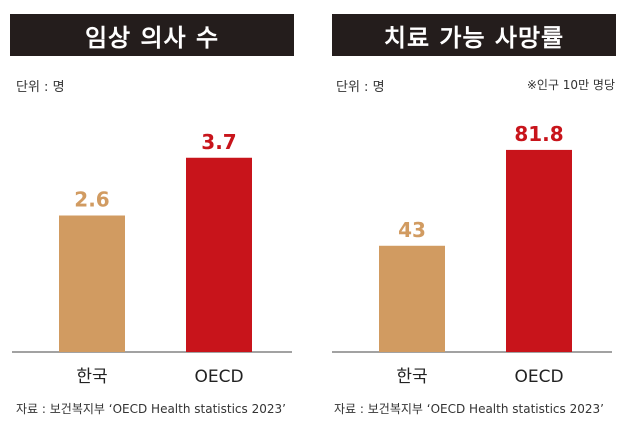 The image size is (631, 429). Describe the element at coordinates (474, 35) in the screenshot. I see `chart-title: 치료 가능 사망률` at that location.